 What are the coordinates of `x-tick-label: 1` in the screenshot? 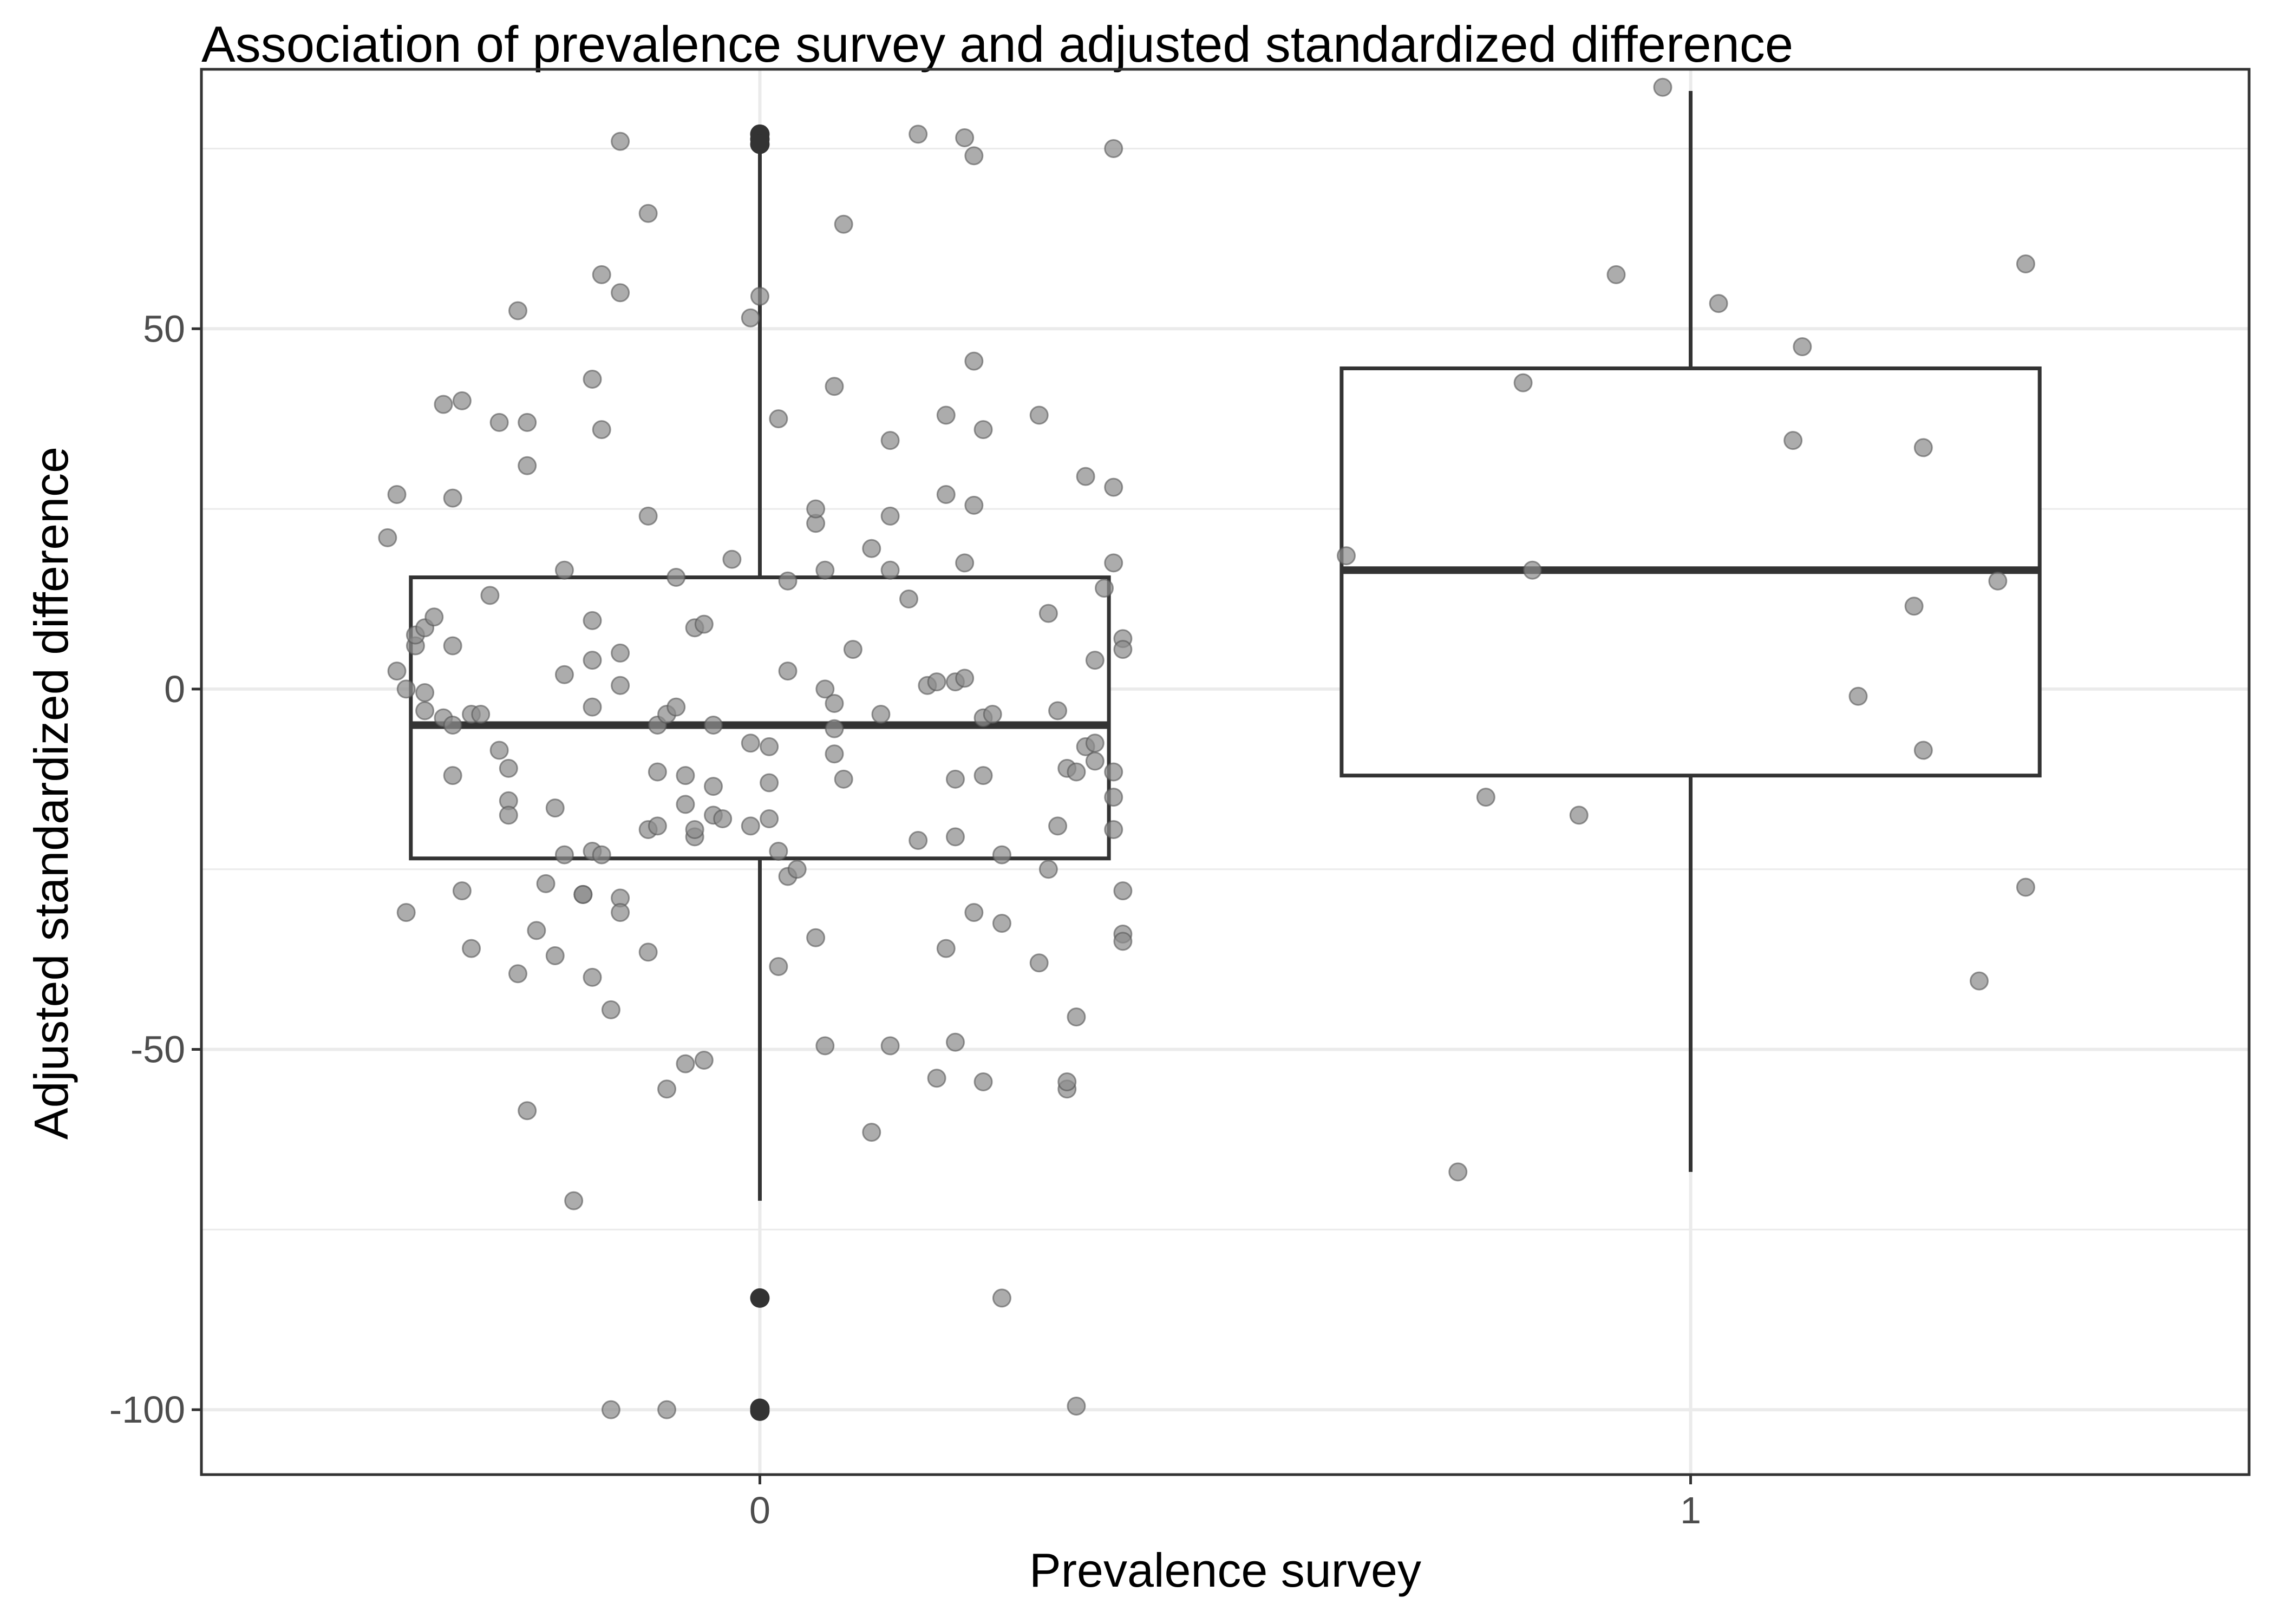 It's located at (1691, 1510).